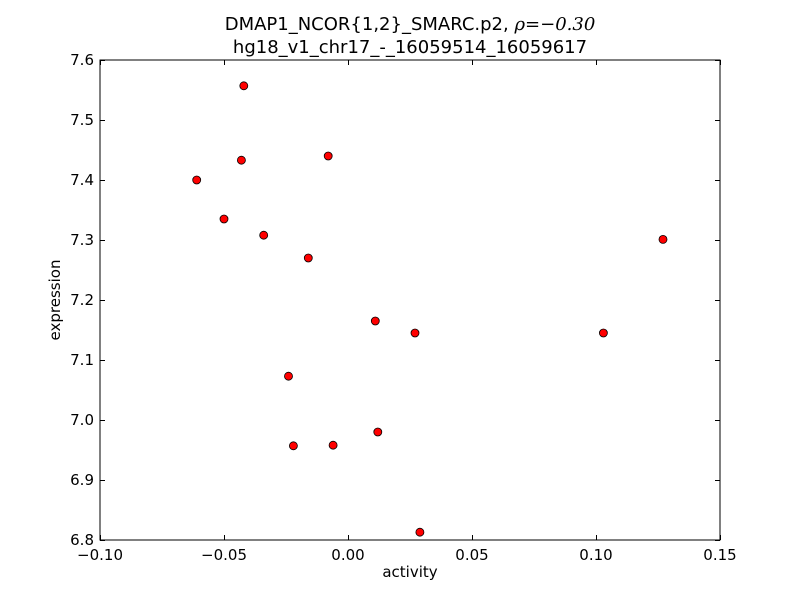 This screenshot has width=800, height=600. I want to click on y-tick-label: 7.0, so click(82, 420).